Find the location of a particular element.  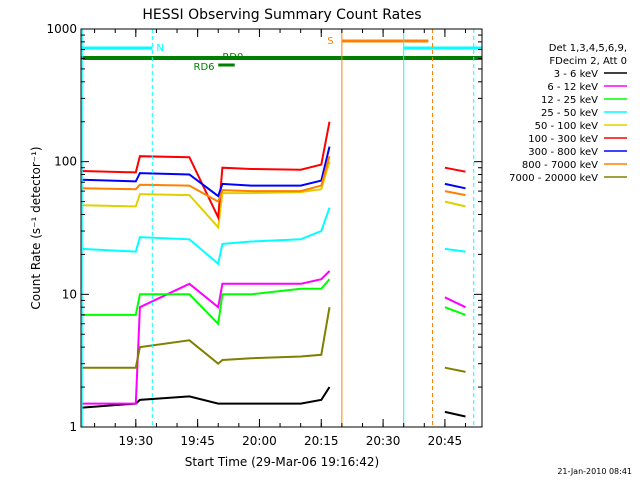

legend-label-0: 3 - 6 keV is located at coordinates (576, 74).